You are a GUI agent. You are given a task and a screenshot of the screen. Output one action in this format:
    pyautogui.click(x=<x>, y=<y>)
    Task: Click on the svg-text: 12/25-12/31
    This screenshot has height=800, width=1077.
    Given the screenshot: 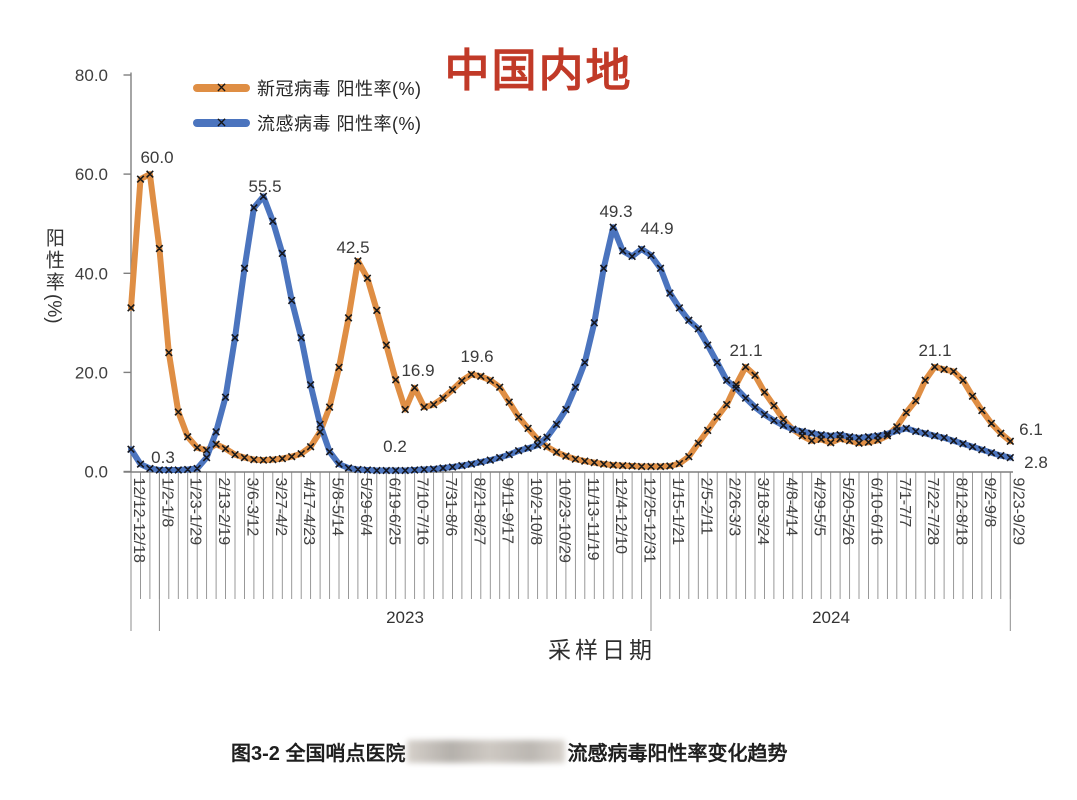 What is the action you would take?
    pyautogui.click(x=649, y=521)
    